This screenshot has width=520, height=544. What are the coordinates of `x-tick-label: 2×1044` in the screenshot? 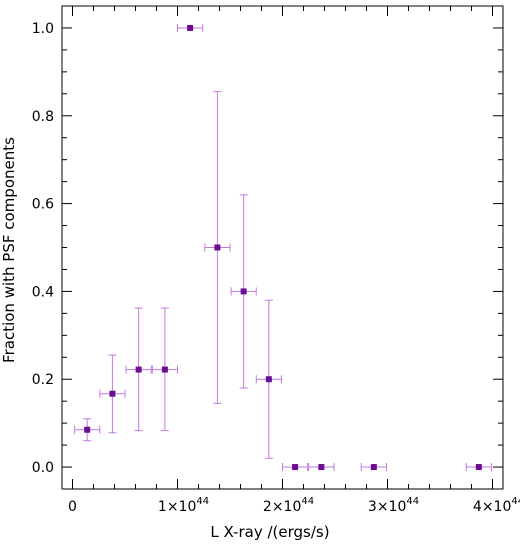 It's located at (288, 505).